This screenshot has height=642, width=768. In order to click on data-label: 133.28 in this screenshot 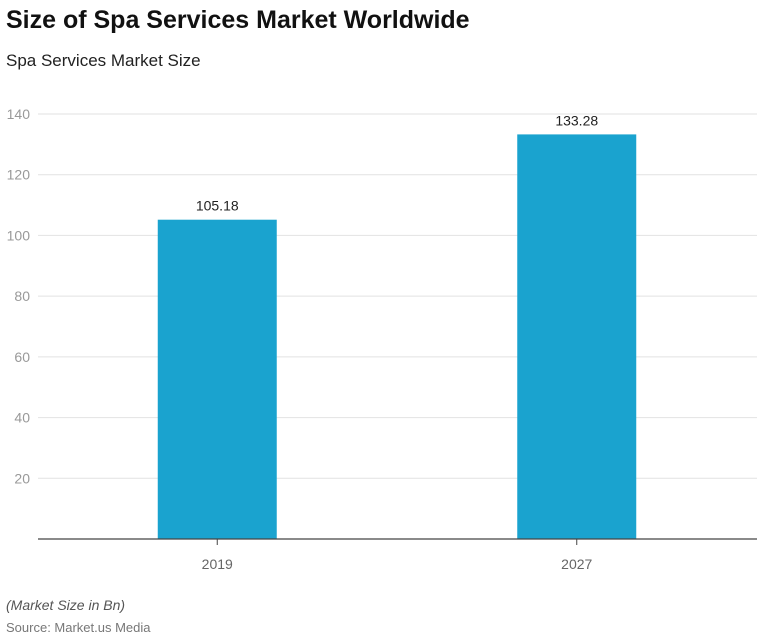, I will do `click(576, 120)`.